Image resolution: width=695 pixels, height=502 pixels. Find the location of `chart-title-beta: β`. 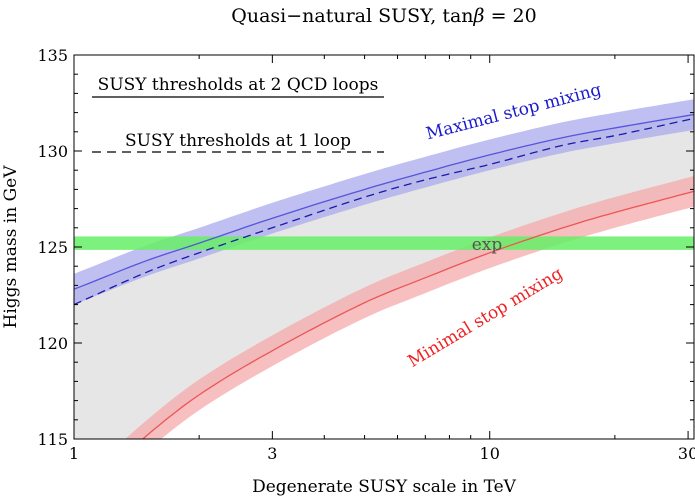

chart-title-beta: β is located at coordinates (479, 16).